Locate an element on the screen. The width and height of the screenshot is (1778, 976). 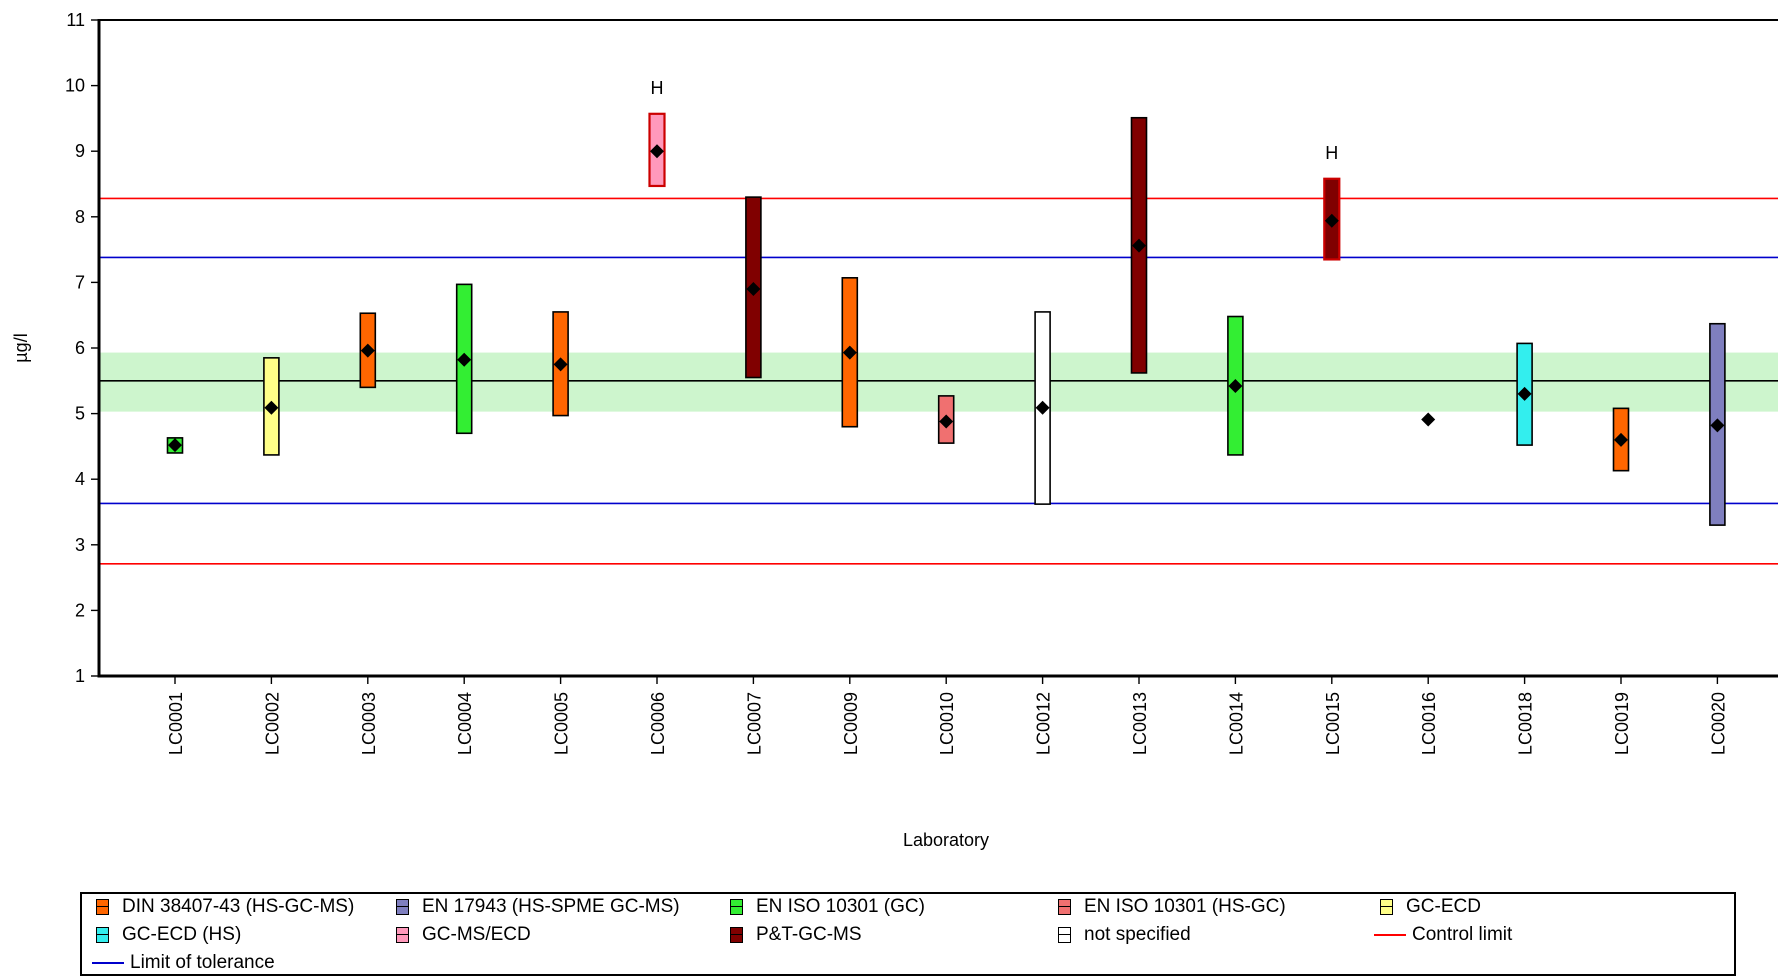
legend-label: GC-ECD (HS) is located at coordinates (182, 934).